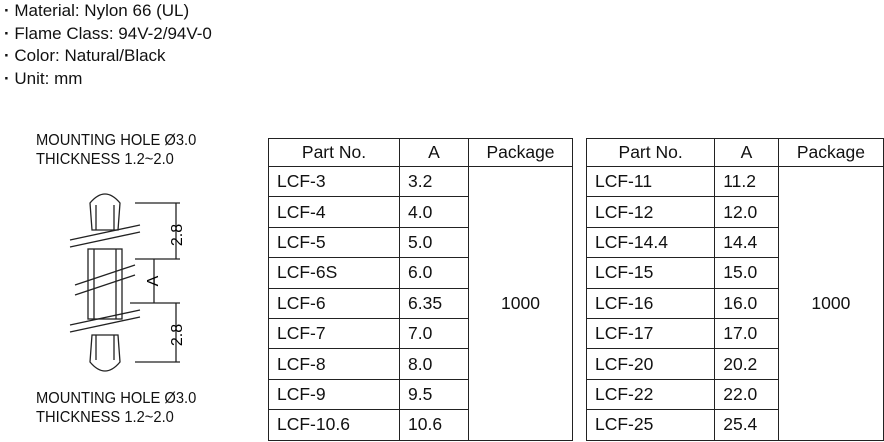 The image size is (884, 442). Describe the element at coordinates (434, 364) in the screenshot. I see `table-cell: 8.0` at that location.